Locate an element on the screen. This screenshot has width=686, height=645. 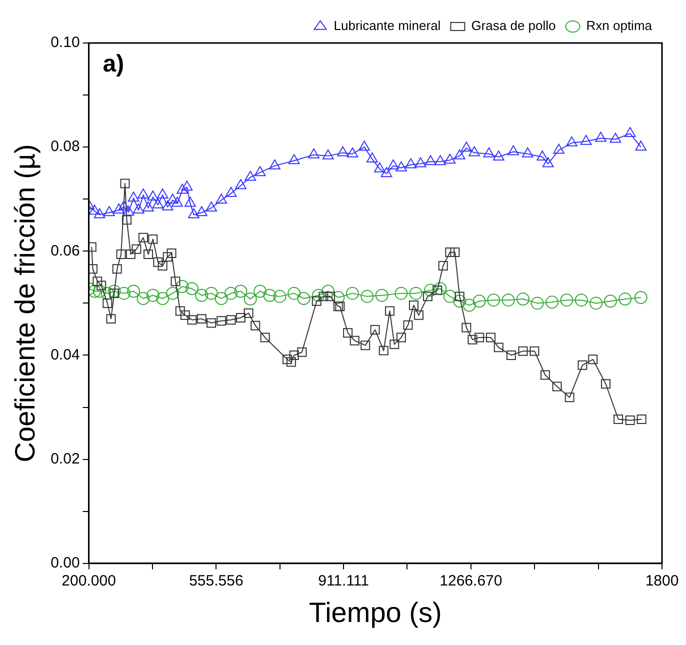
y-tick-label: 0.00 is located at coordinates (65, 563).